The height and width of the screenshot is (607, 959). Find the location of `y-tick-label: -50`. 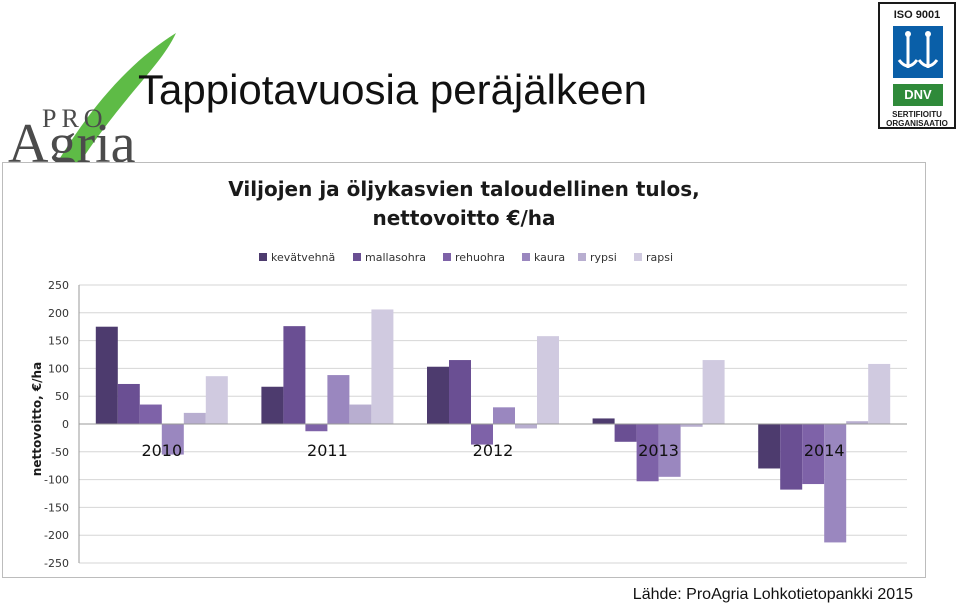

y-tick-label: -50 is located at coordinates (60, 452).